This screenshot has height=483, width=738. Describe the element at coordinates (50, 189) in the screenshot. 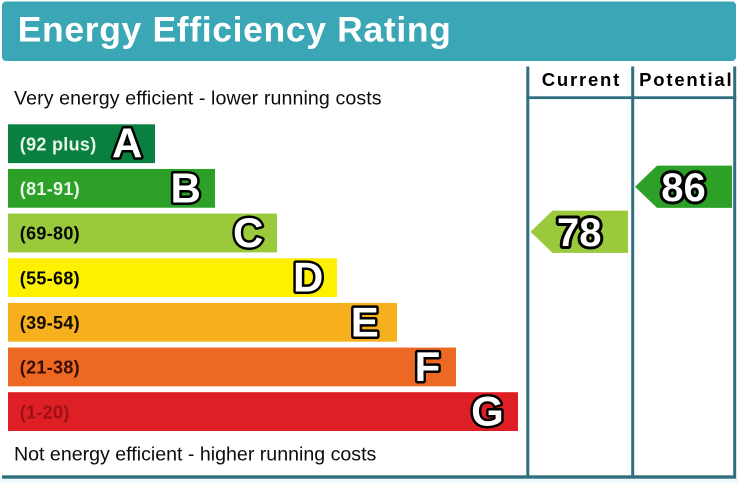

I see `svg-text: (81-91)` at that location.